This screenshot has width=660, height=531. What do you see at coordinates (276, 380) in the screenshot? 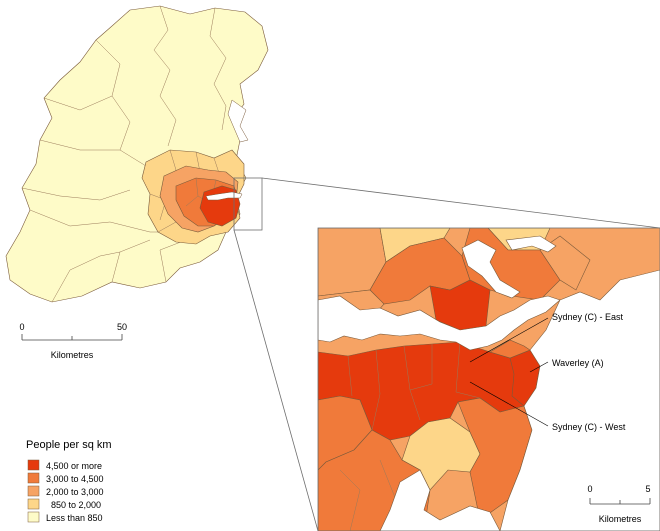
I see `connector-bottom` at bounding box center [276, 380].